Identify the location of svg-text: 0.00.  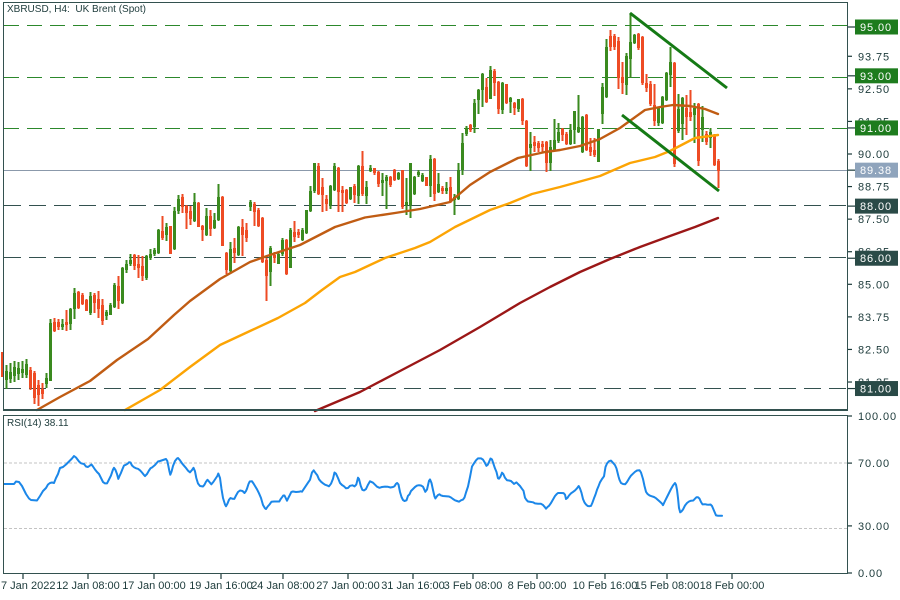
(870, 574).